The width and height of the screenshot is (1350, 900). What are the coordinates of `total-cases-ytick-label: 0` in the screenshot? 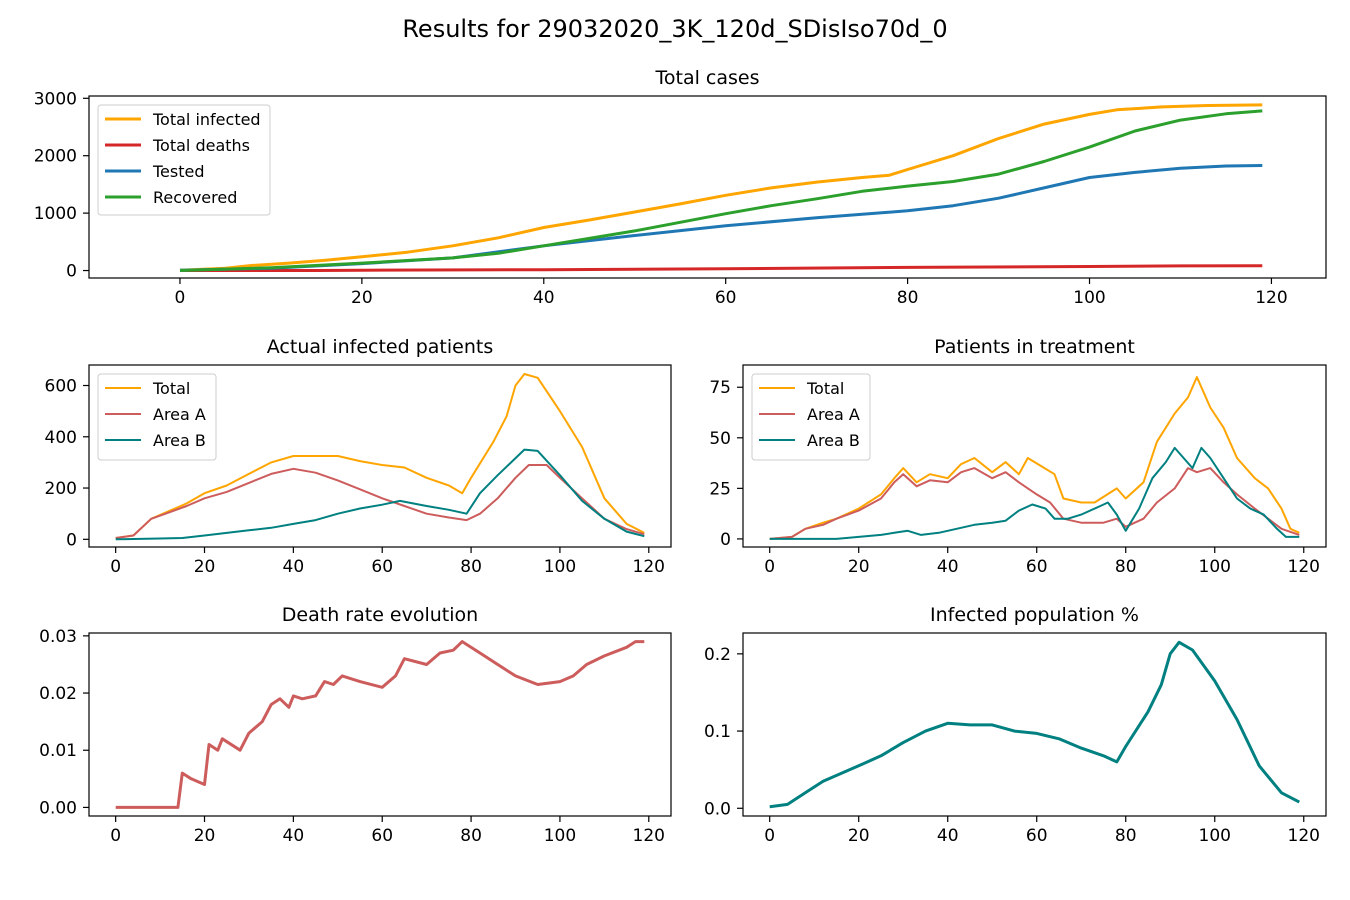 It's located at (71, 272).